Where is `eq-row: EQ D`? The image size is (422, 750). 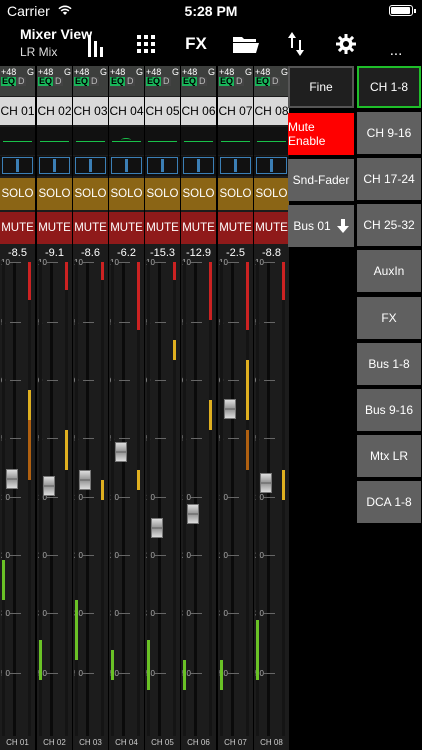
eq-row: EQ D is located at coordinates (90, 81).